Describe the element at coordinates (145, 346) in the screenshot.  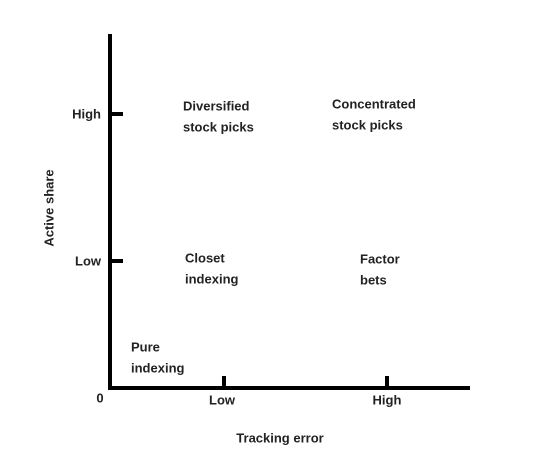
I see `quadrant-label: Pure` at that location.